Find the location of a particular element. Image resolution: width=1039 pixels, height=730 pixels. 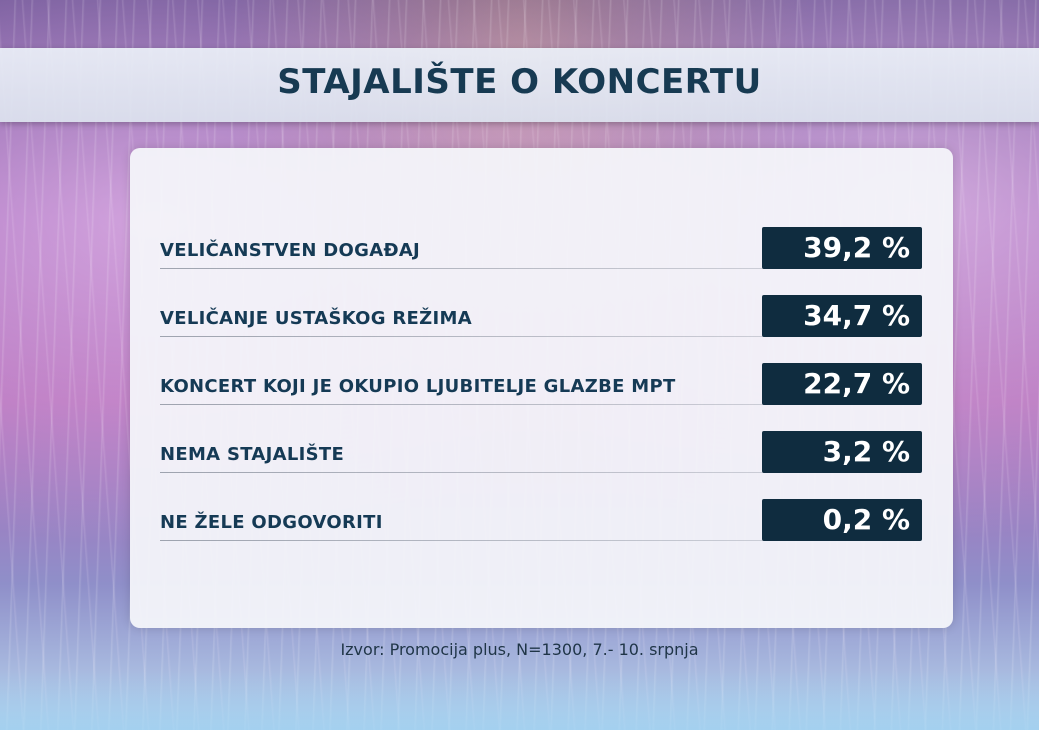

result-label: NE ŽELE ODGOVORITI is located at coordinates (271, 522).